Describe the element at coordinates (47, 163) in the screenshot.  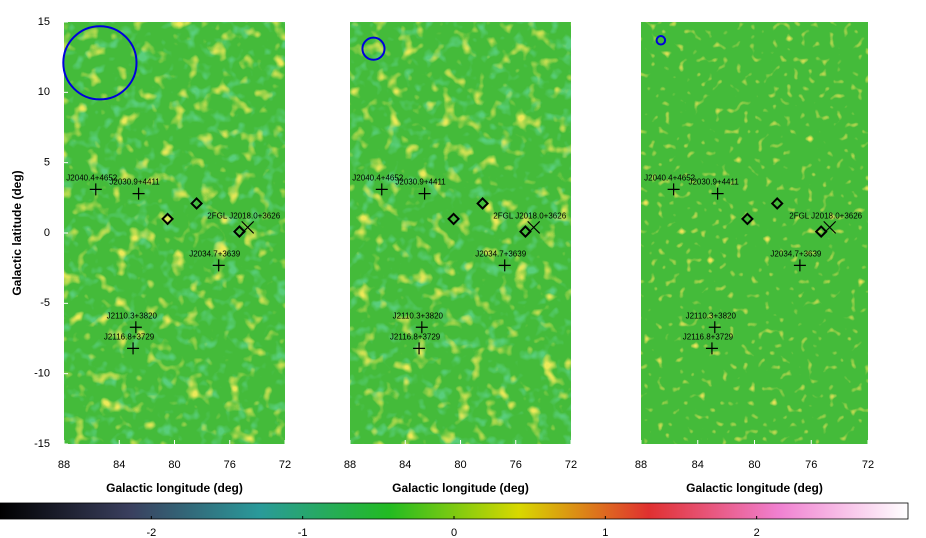
I see `y-tick-label: 5` at that location.